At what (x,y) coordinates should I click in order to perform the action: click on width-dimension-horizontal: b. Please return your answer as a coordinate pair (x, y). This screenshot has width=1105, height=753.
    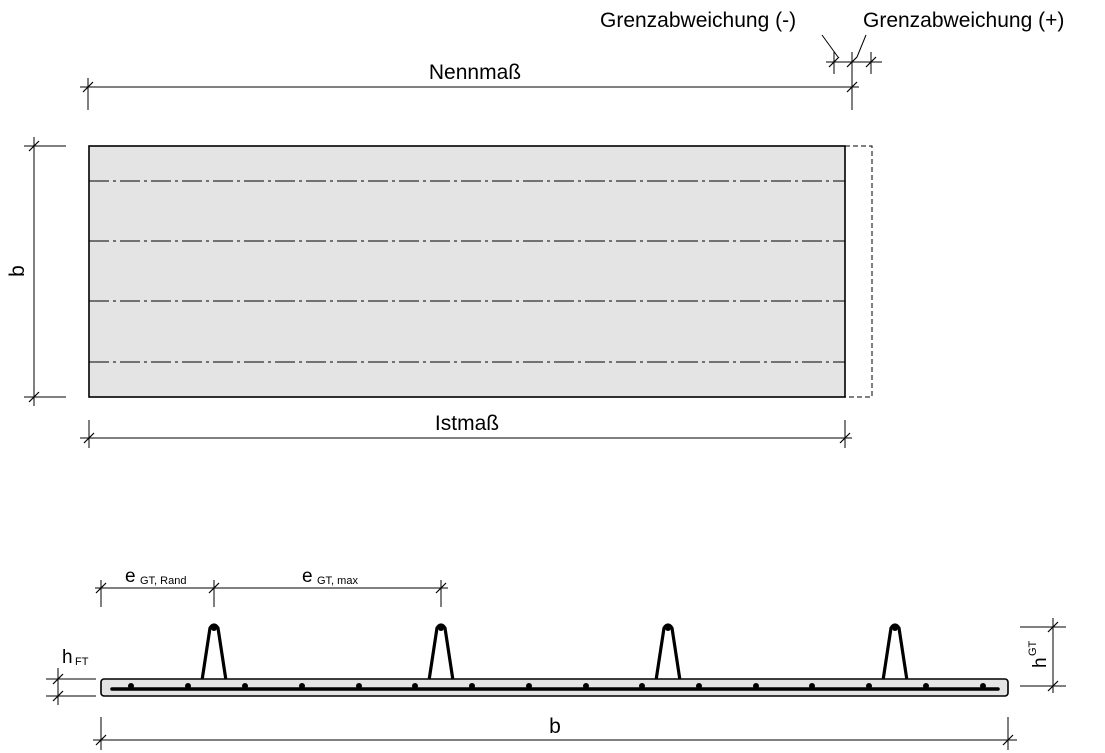
    Looking at the image, I should click on (555, 732).